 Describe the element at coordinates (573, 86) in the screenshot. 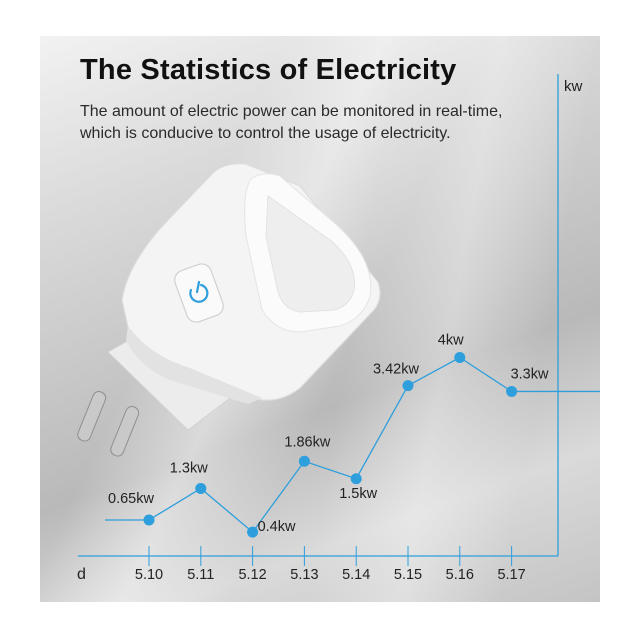

I see `y-axis-label: kw` at that location.